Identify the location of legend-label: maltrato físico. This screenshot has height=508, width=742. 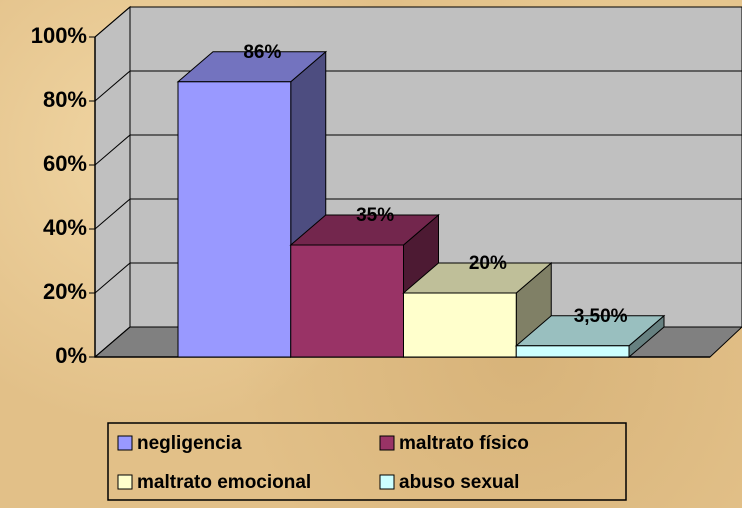
(464, 443).